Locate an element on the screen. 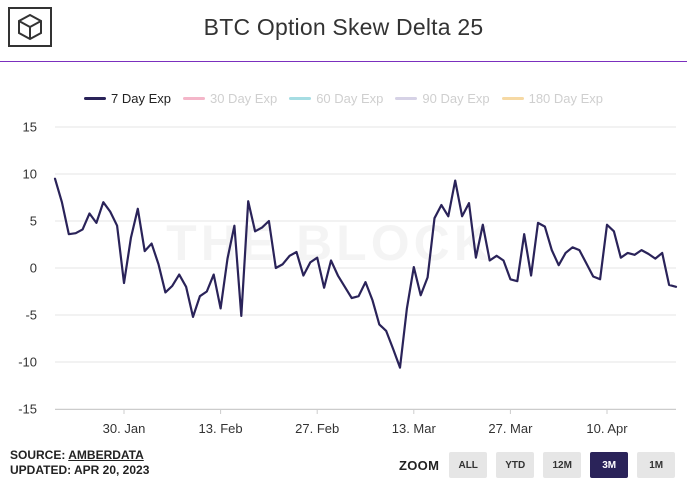 The height and width of the screenshot is (487, 687). legend-item: 7 Day Exp is located at coordinates (127, 98).